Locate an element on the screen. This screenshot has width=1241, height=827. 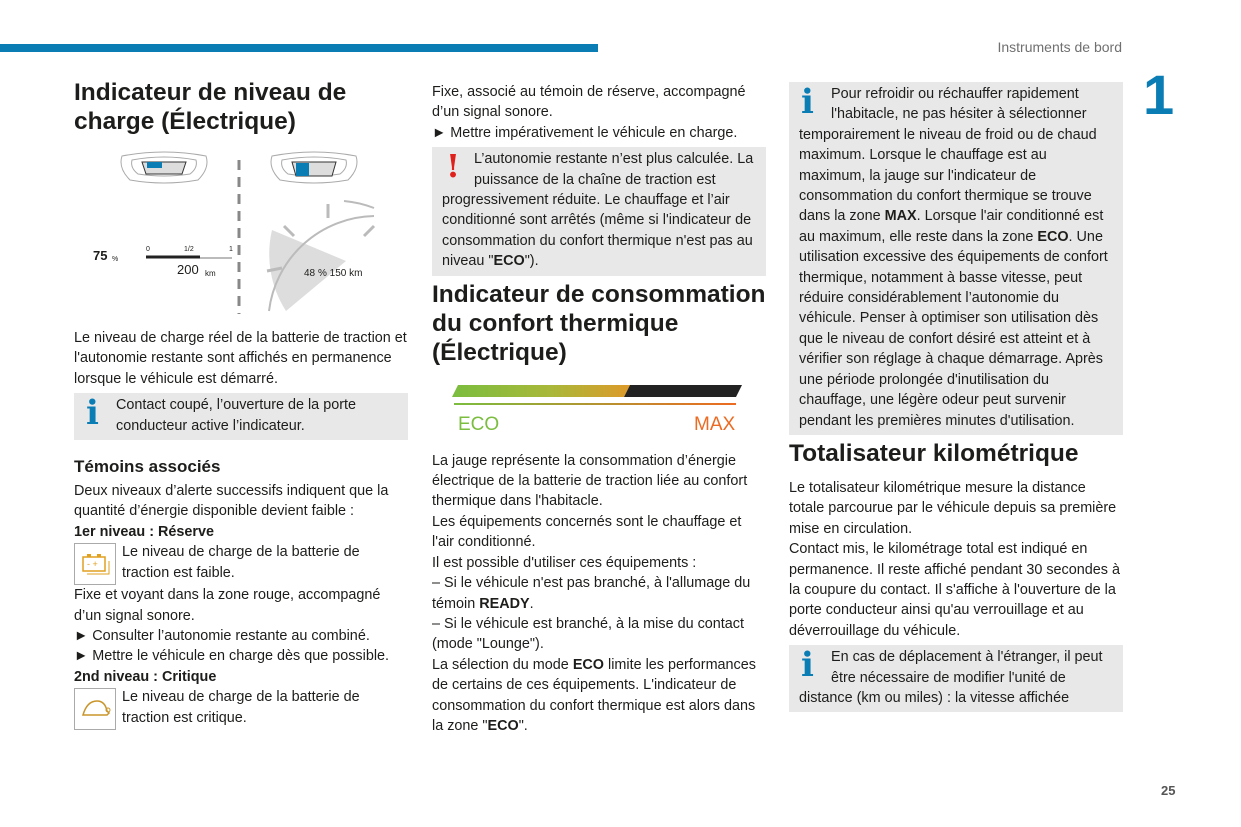
range-right: % 150 km is located at coordinates (340, 273).